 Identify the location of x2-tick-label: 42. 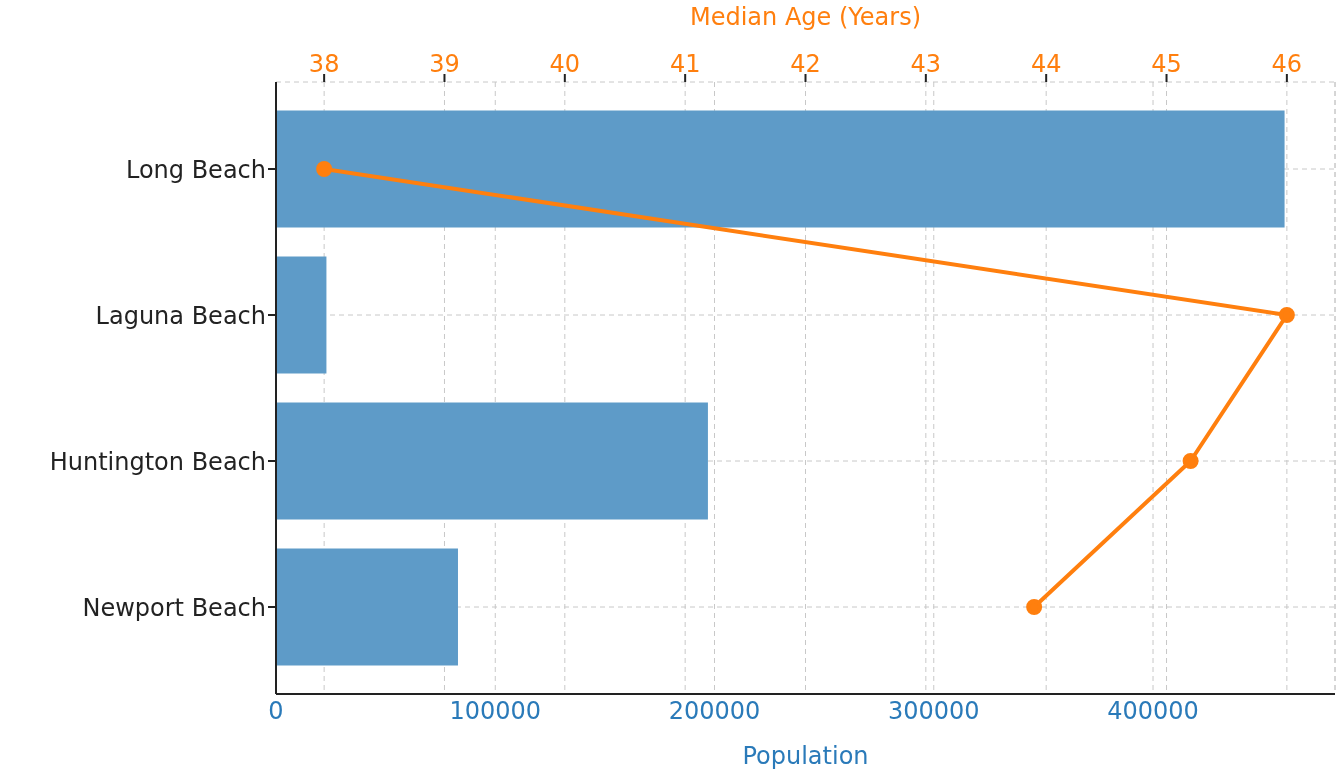
(805, 64).